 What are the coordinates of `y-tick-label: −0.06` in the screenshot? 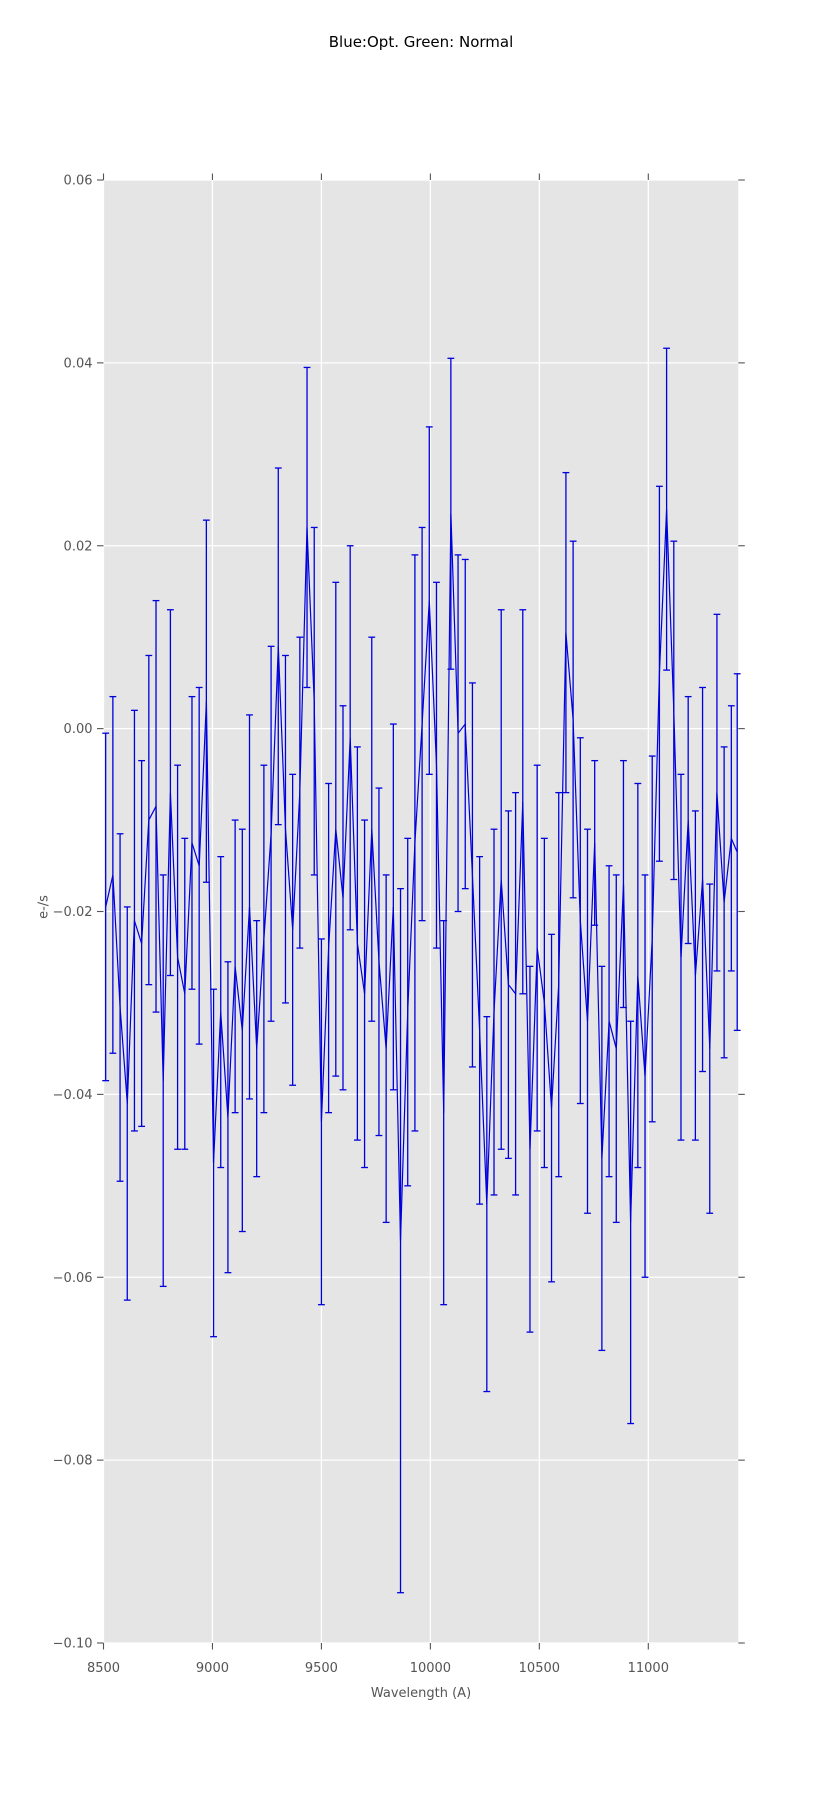 It's located at (73, 1278).